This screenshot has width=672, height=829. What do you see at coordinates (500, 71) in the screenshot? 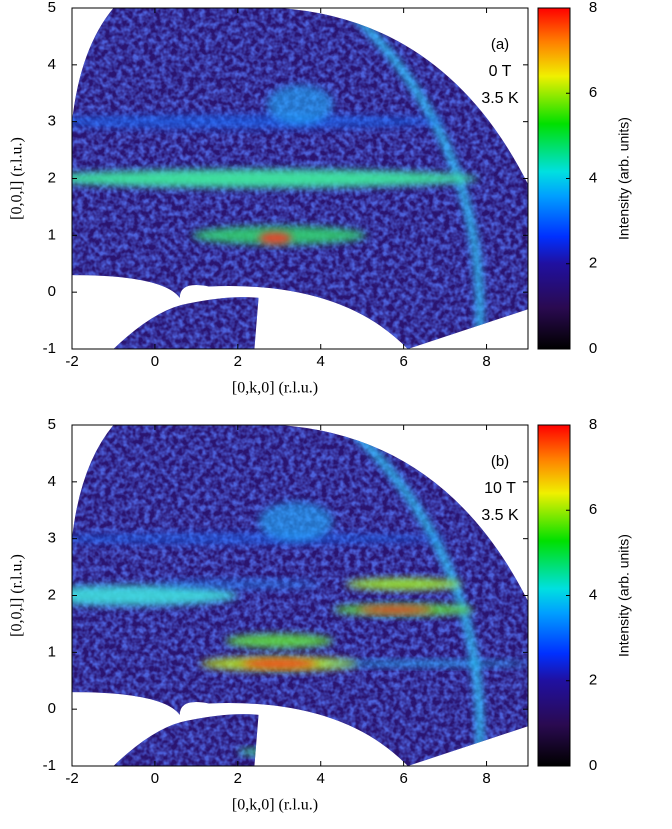
I see `annotation: 0 T` at bounding box center [500, 71].